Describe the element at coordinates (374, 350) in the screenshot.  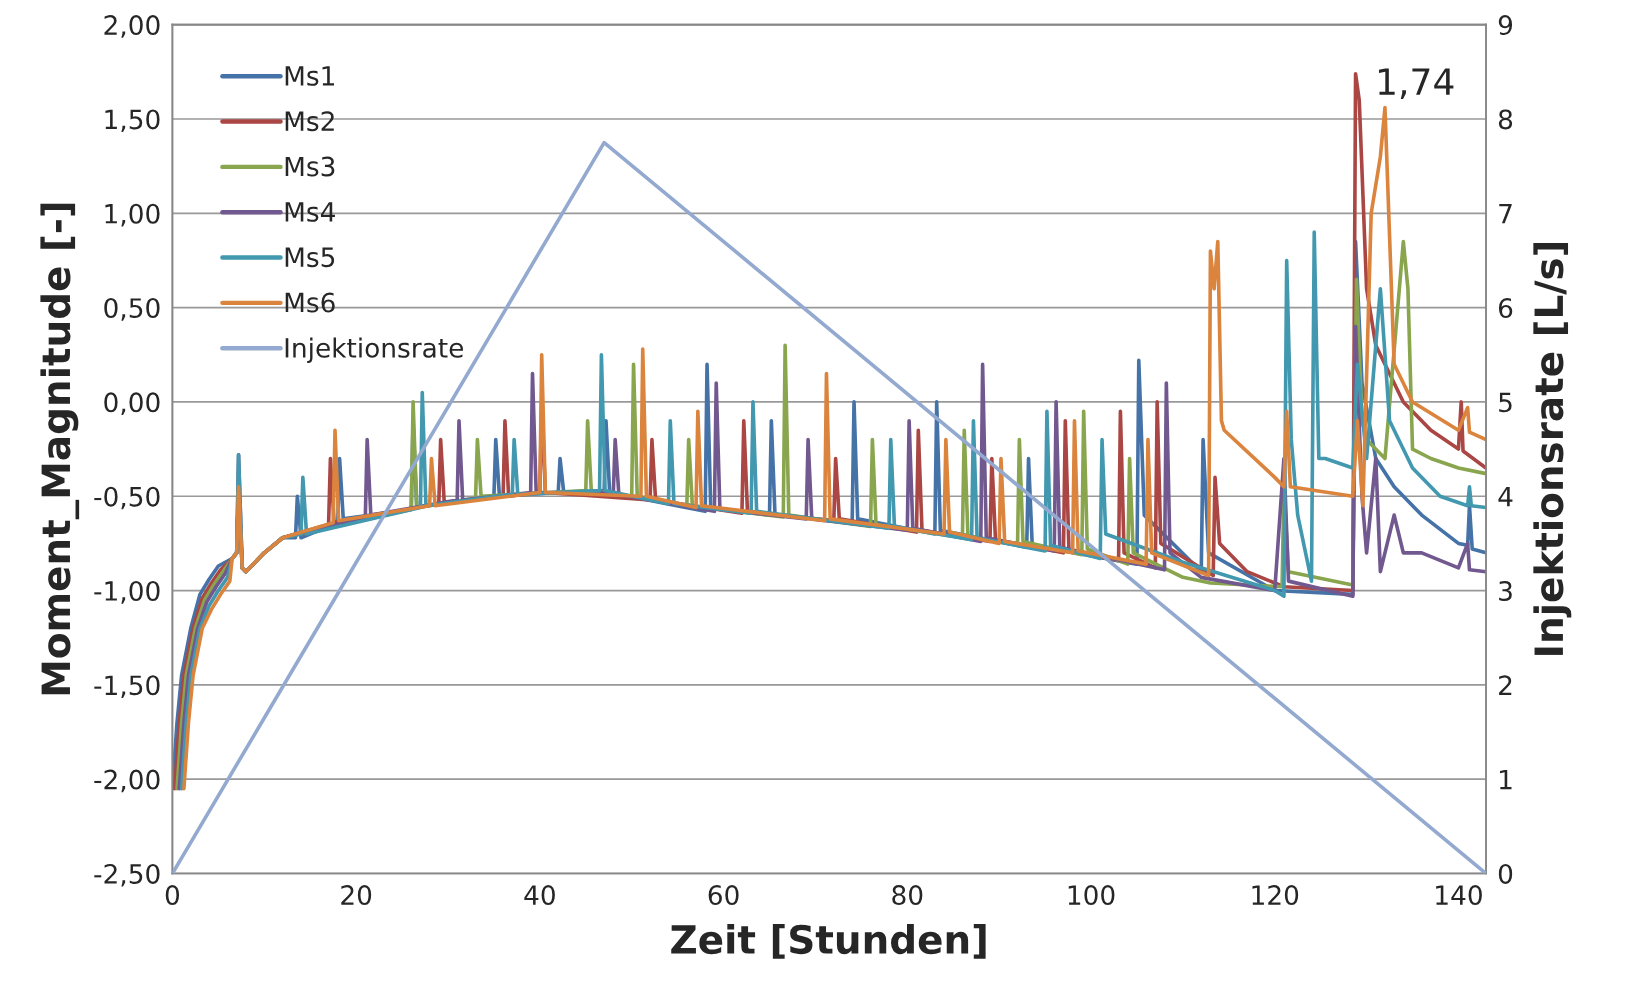
I see `legend-label: Injektionsrate` at that location.